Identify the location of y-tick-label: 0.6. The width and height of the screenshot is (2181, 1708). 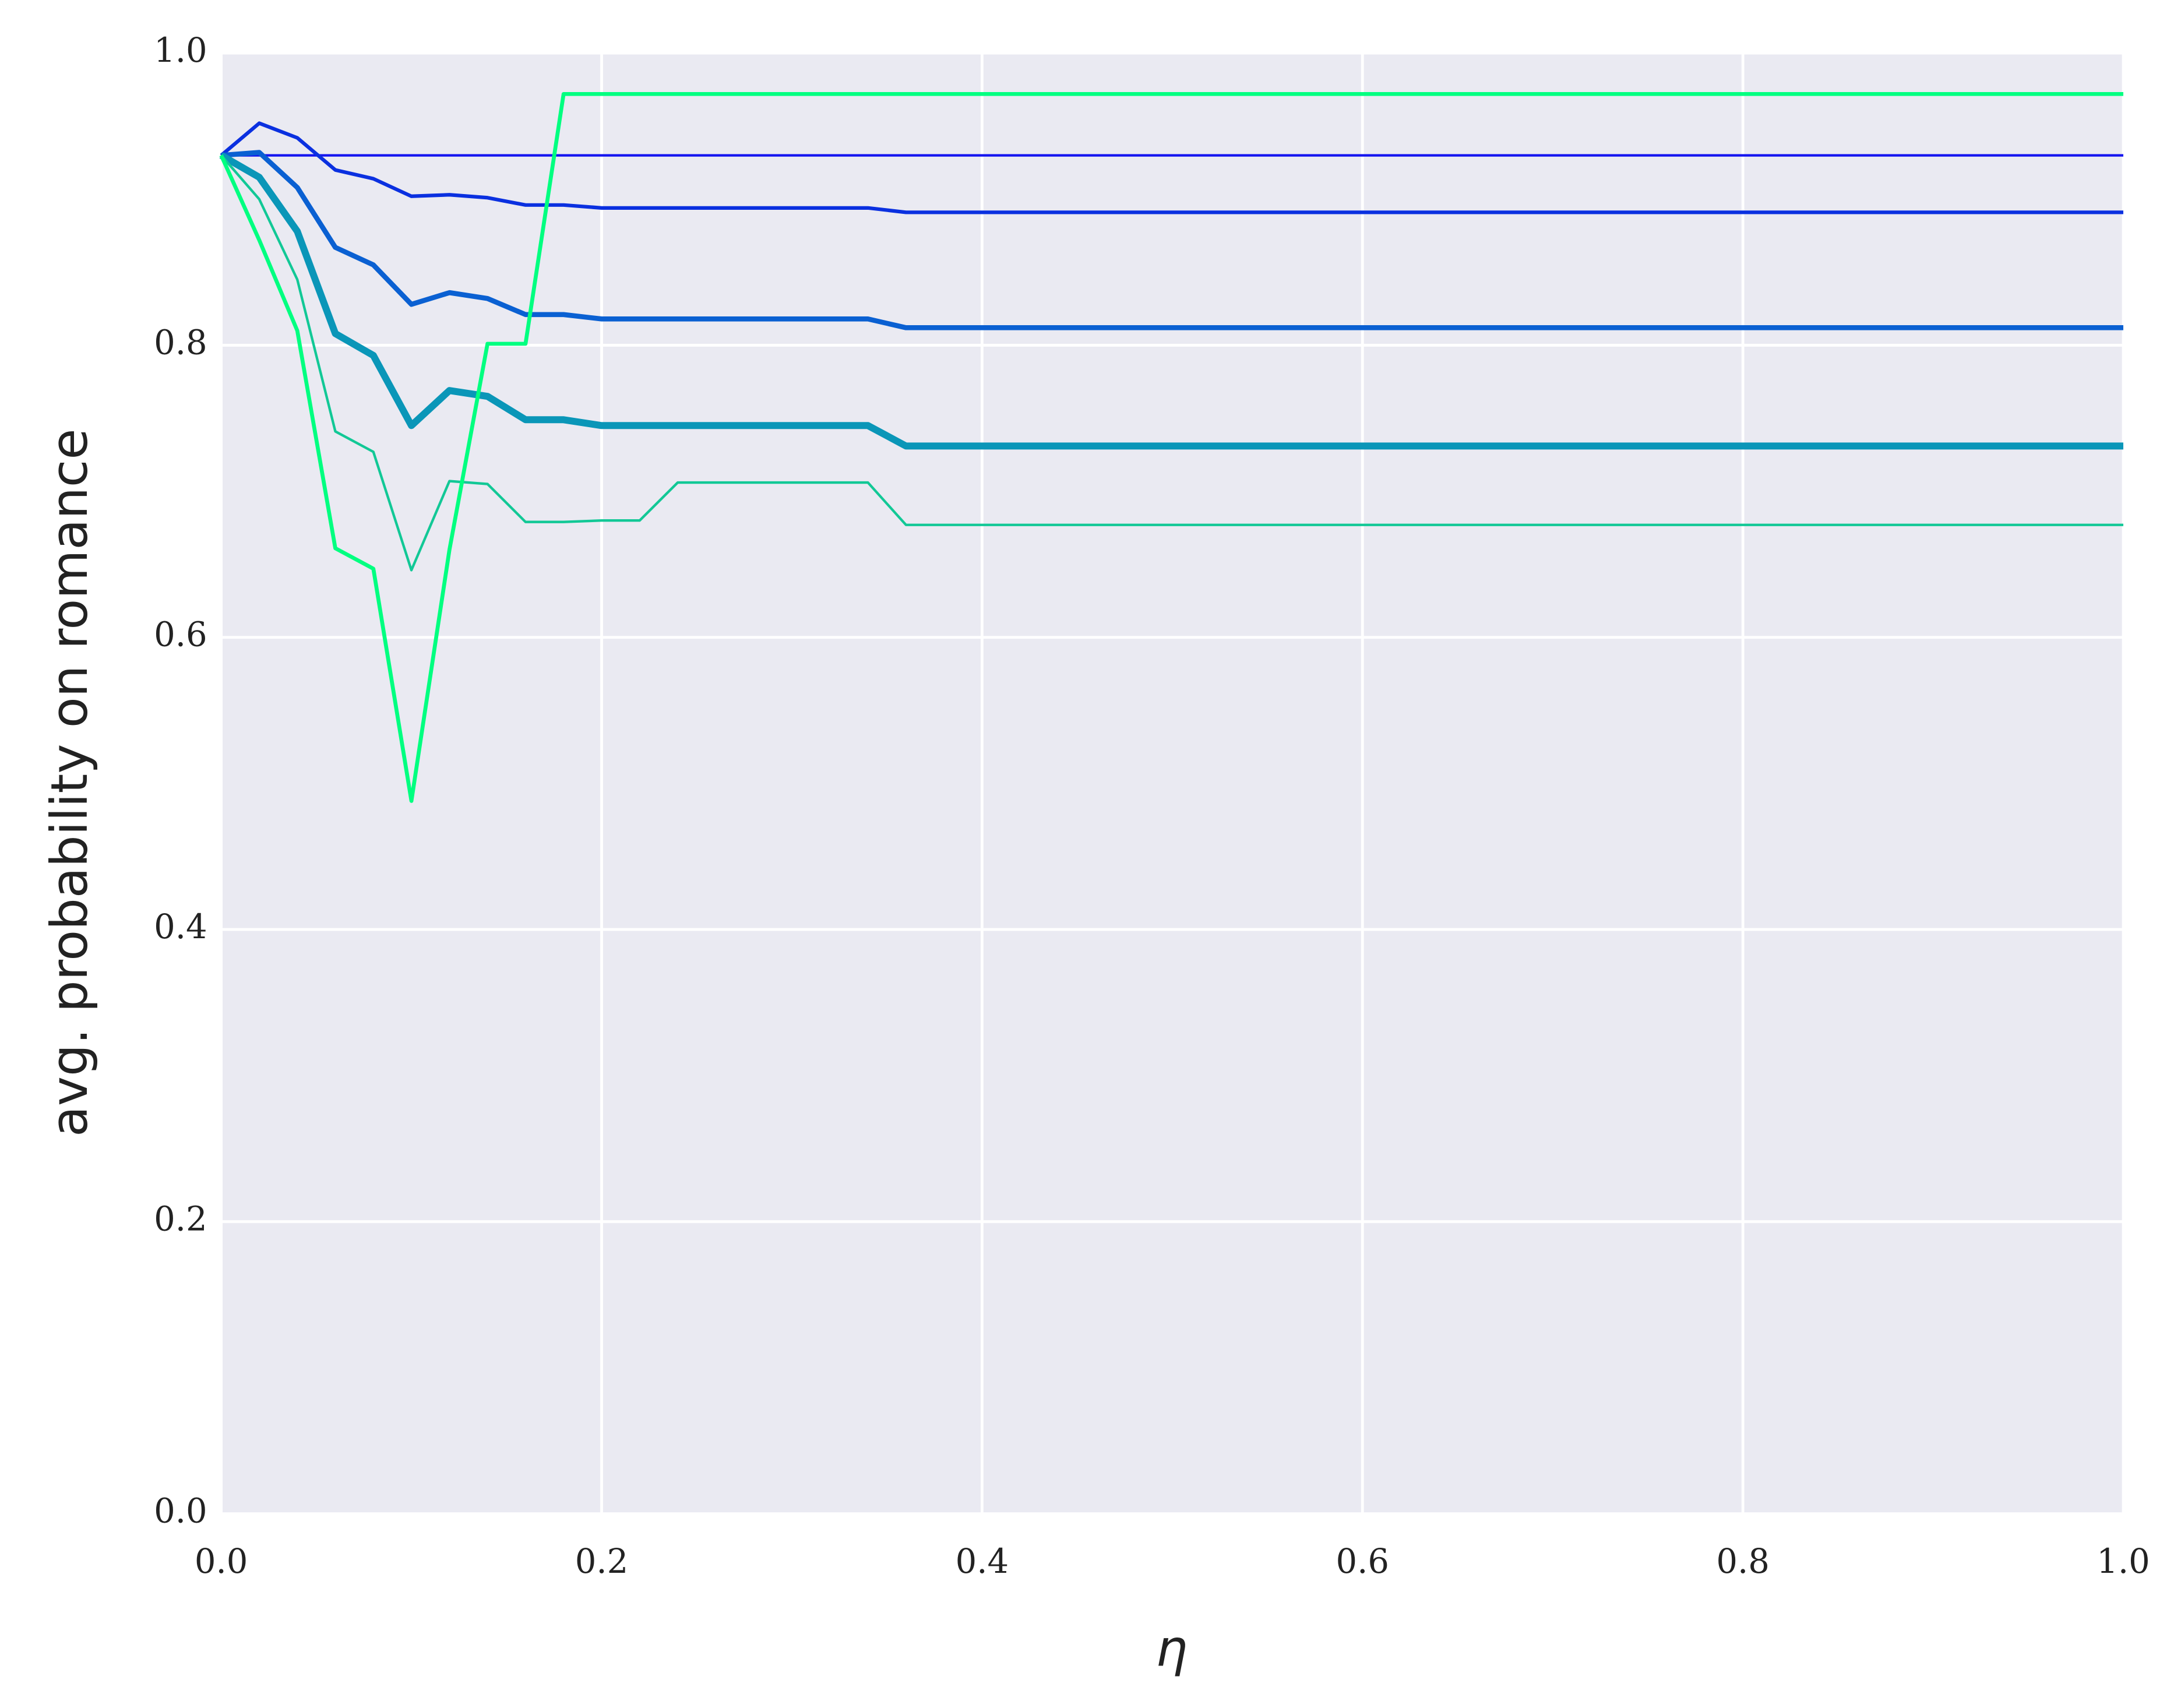
(180, 634).